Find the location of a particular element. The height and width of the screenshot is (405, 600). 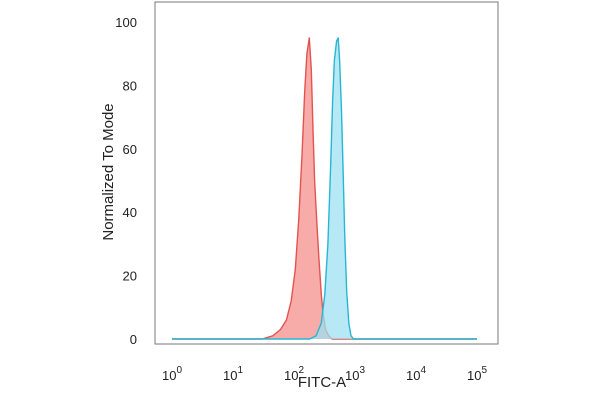

y-tick-label: 20 is located at coordinates (130, 276).